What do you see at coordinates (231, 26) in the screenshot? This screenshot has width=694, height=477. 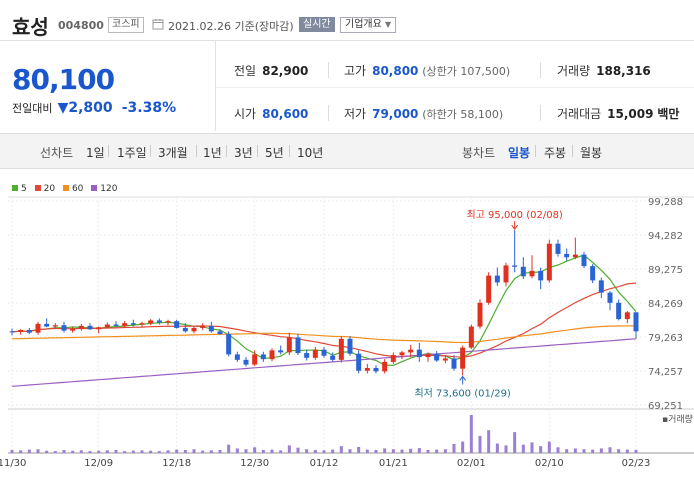 I see `base-date: 2021.02.26 기준(장마감)` at bounding box center [231, 26].